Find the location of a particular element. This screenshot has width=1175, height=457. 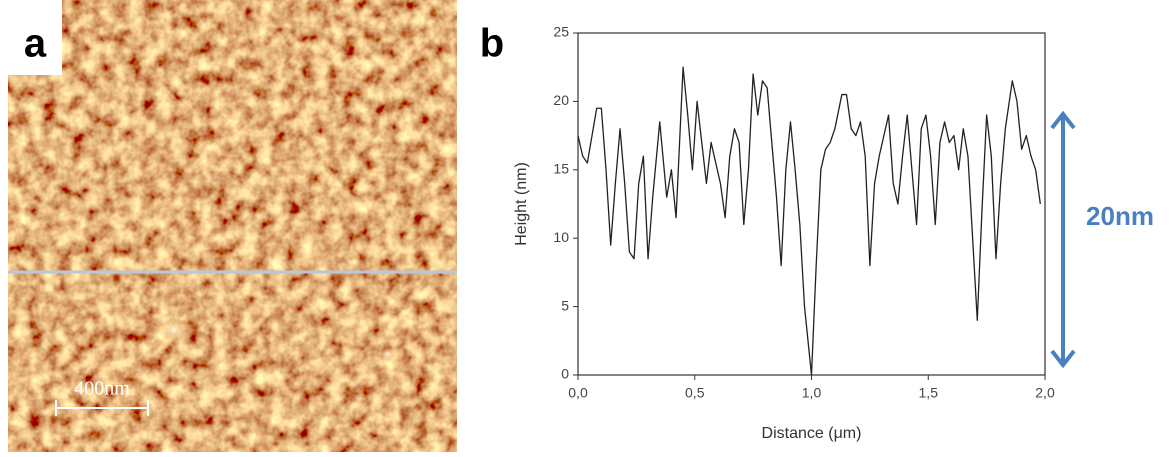

y-tick-label: 15 is located at coordinates (561, 169).